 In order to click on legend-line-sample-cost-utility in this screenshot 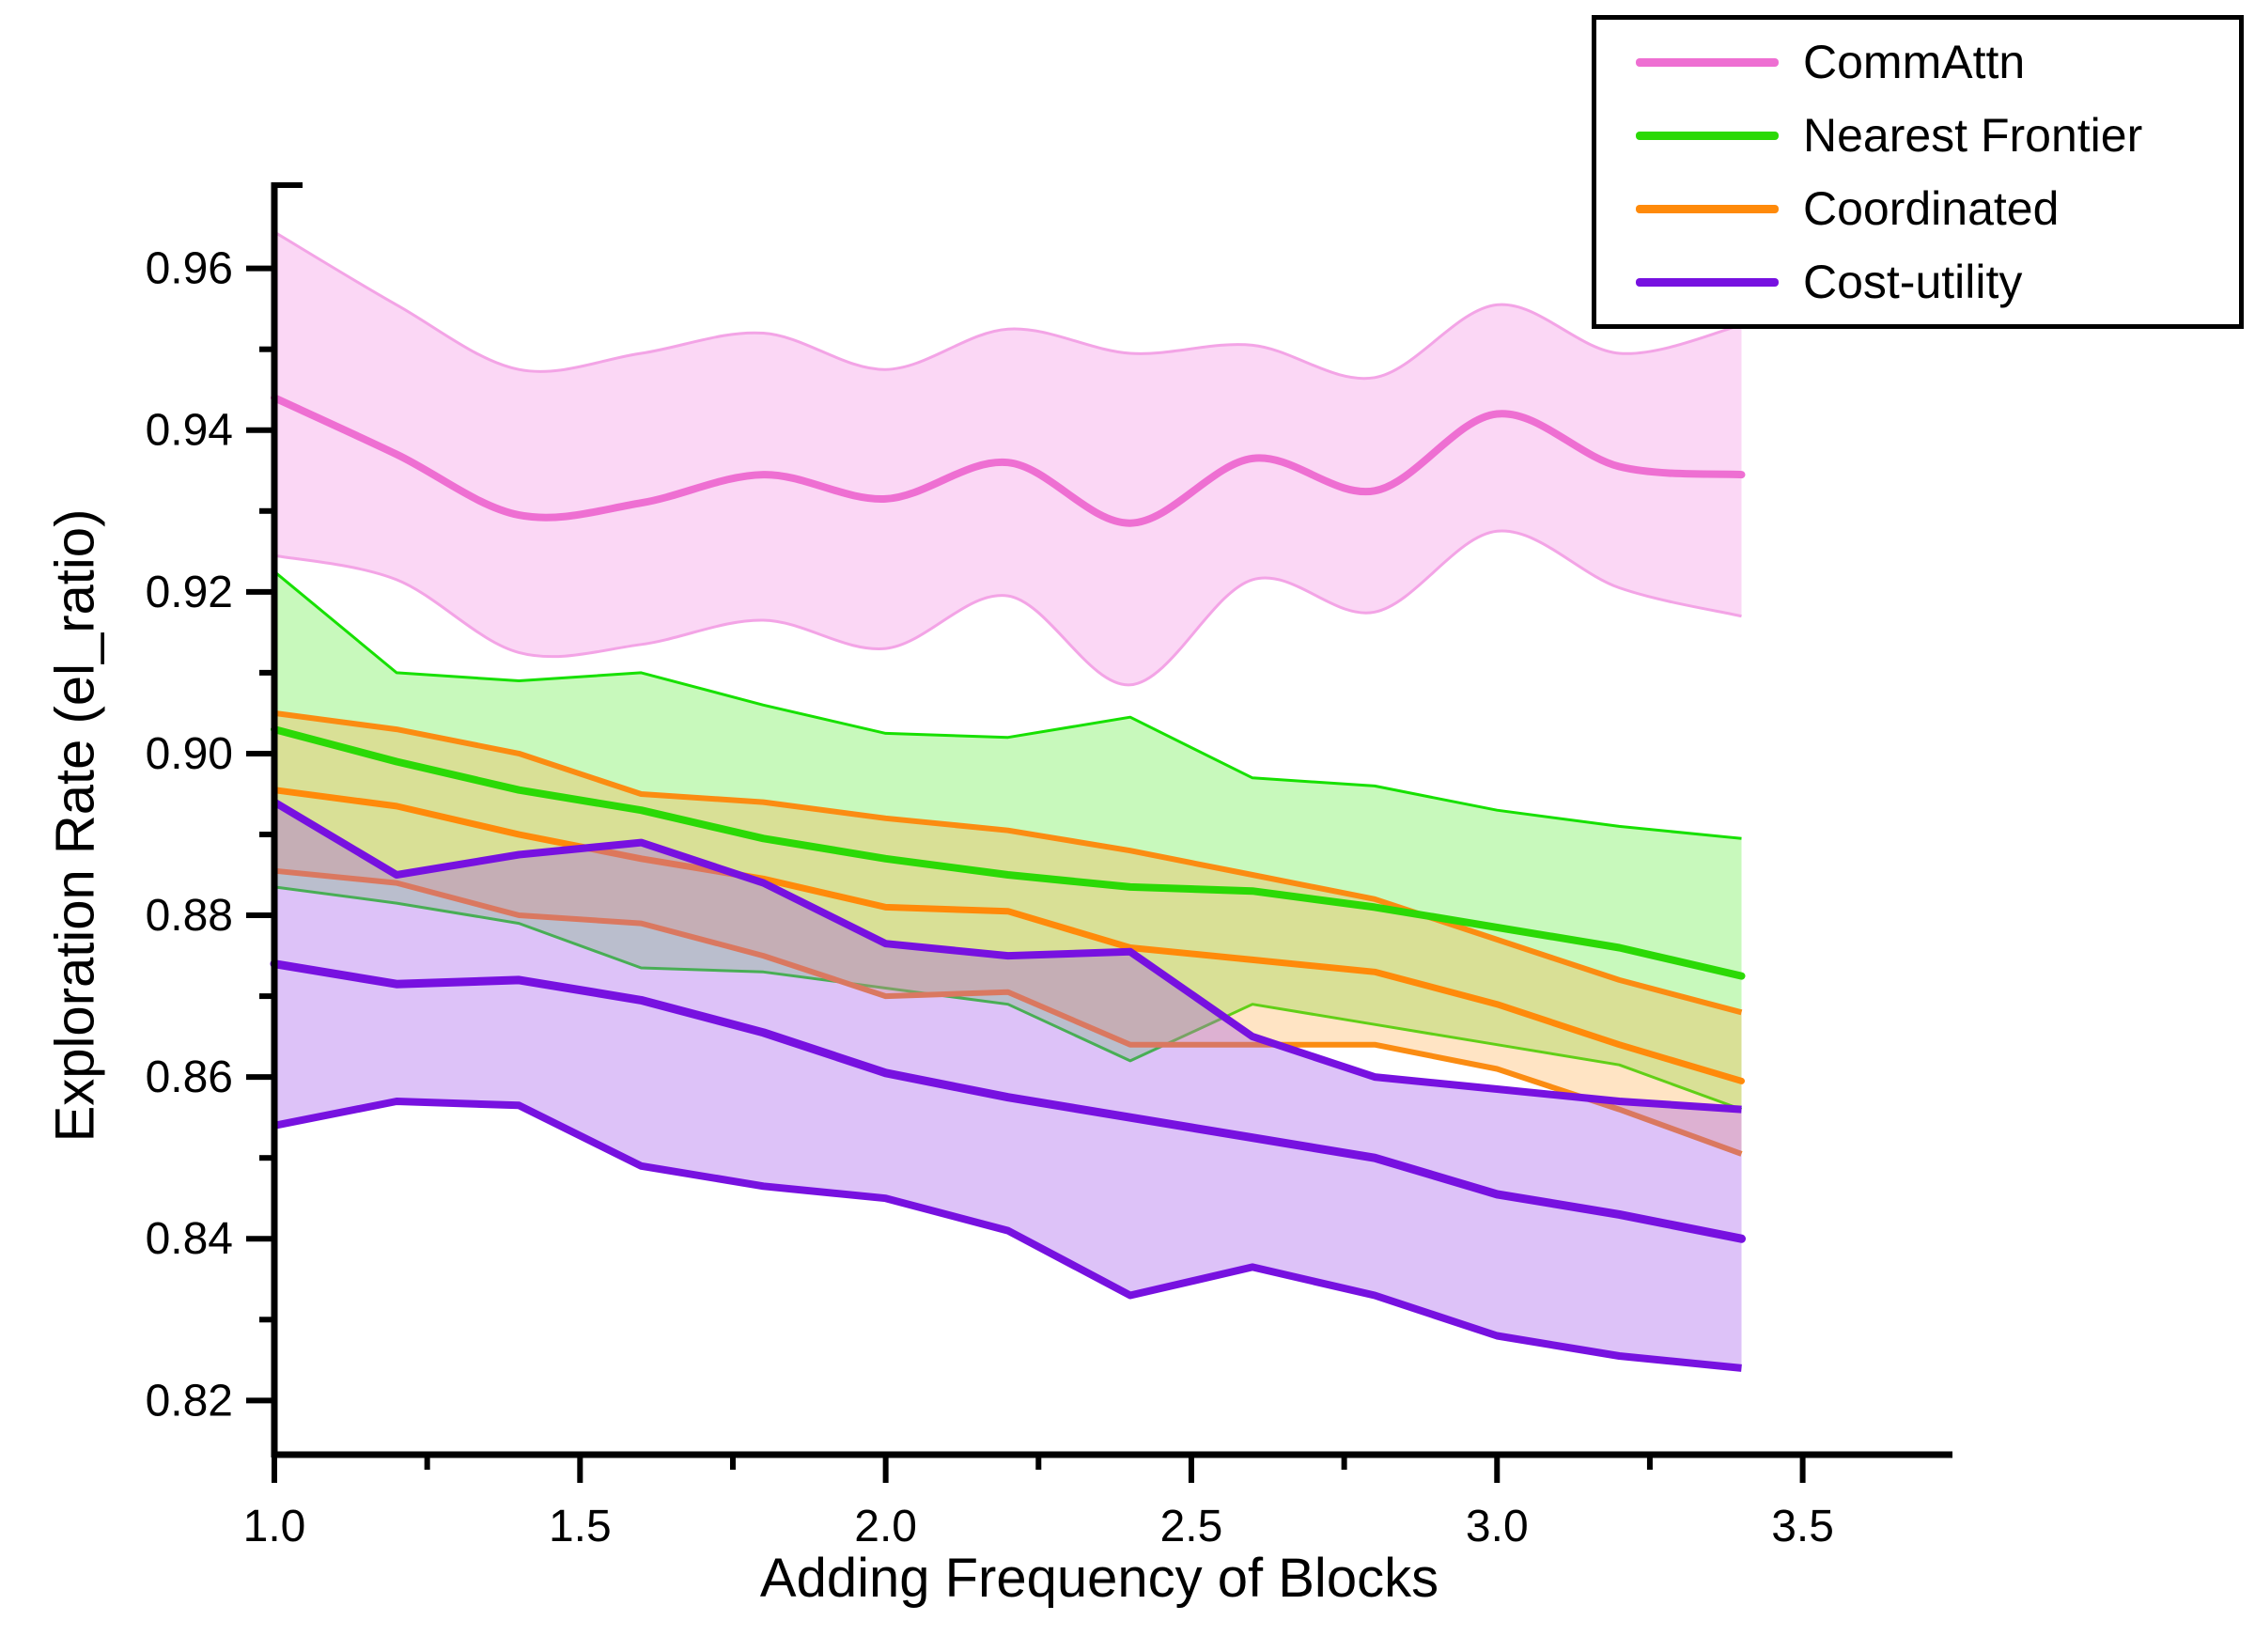, I will do `click(1707, 282)`.